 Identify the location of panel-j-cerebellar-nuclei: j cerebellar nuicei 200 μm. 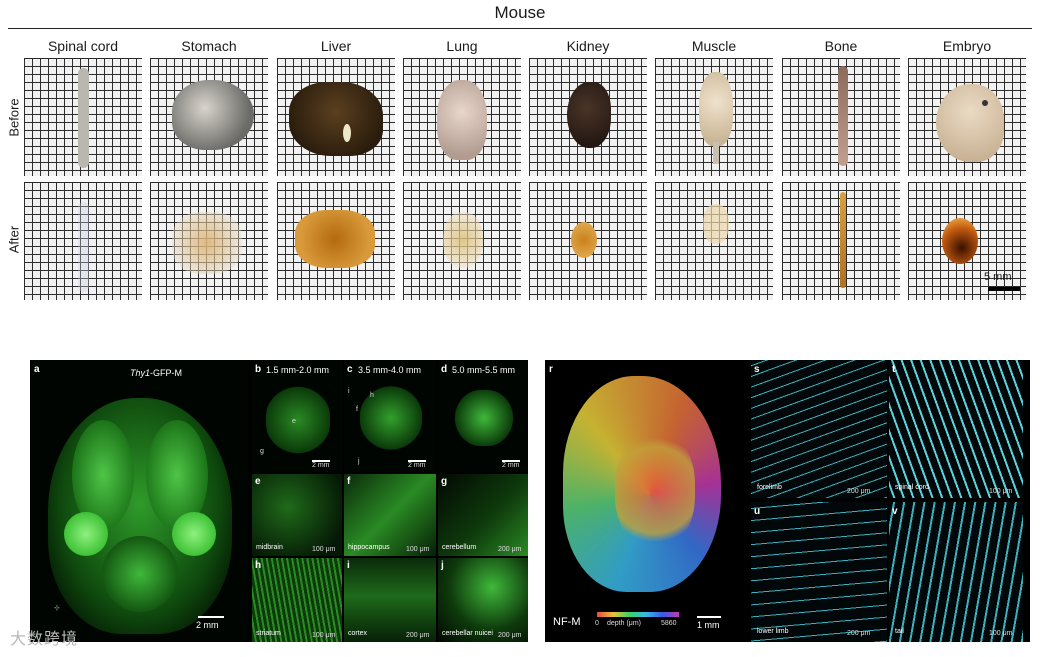
(483, 600).